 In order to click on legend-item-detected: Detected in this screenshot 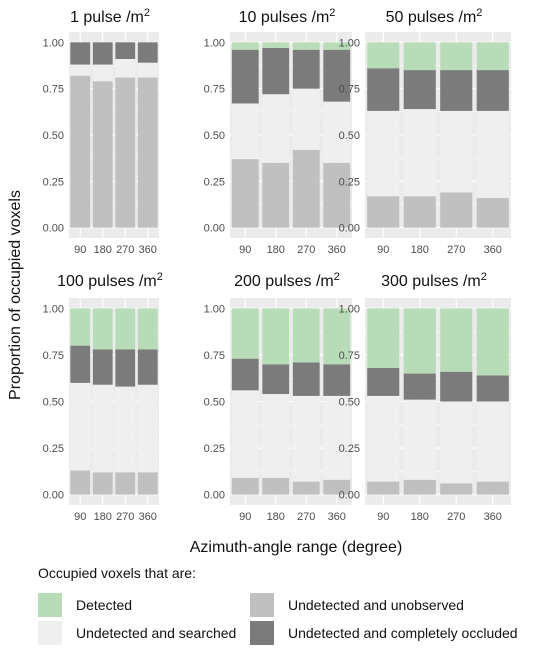, I will do `click(85, 605)`.